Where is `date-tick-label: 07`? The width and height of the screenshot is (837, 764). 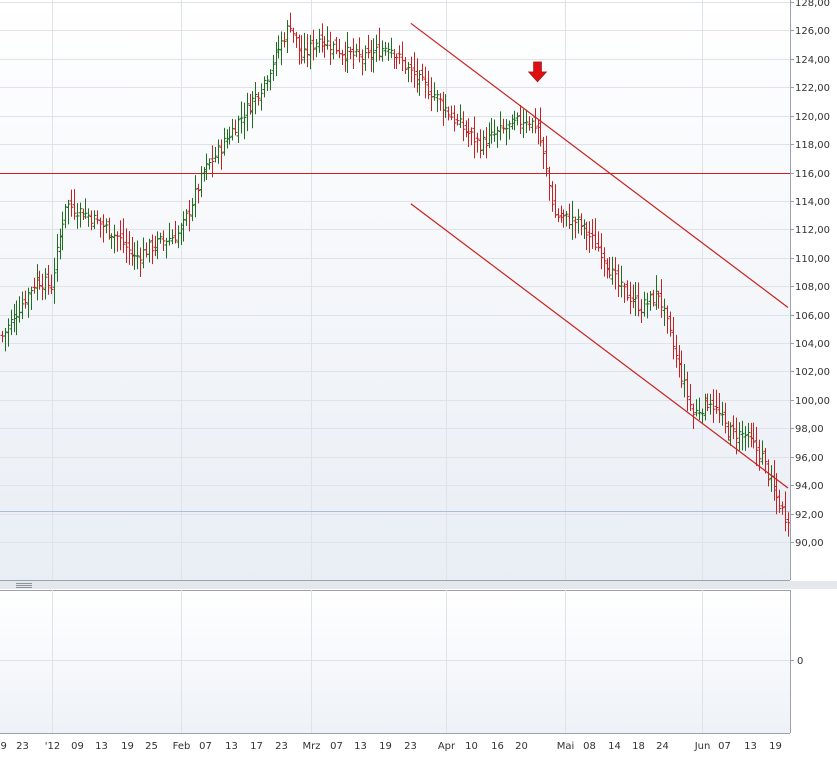 date-tick-label: 07 is located at coordinates (724, 746).